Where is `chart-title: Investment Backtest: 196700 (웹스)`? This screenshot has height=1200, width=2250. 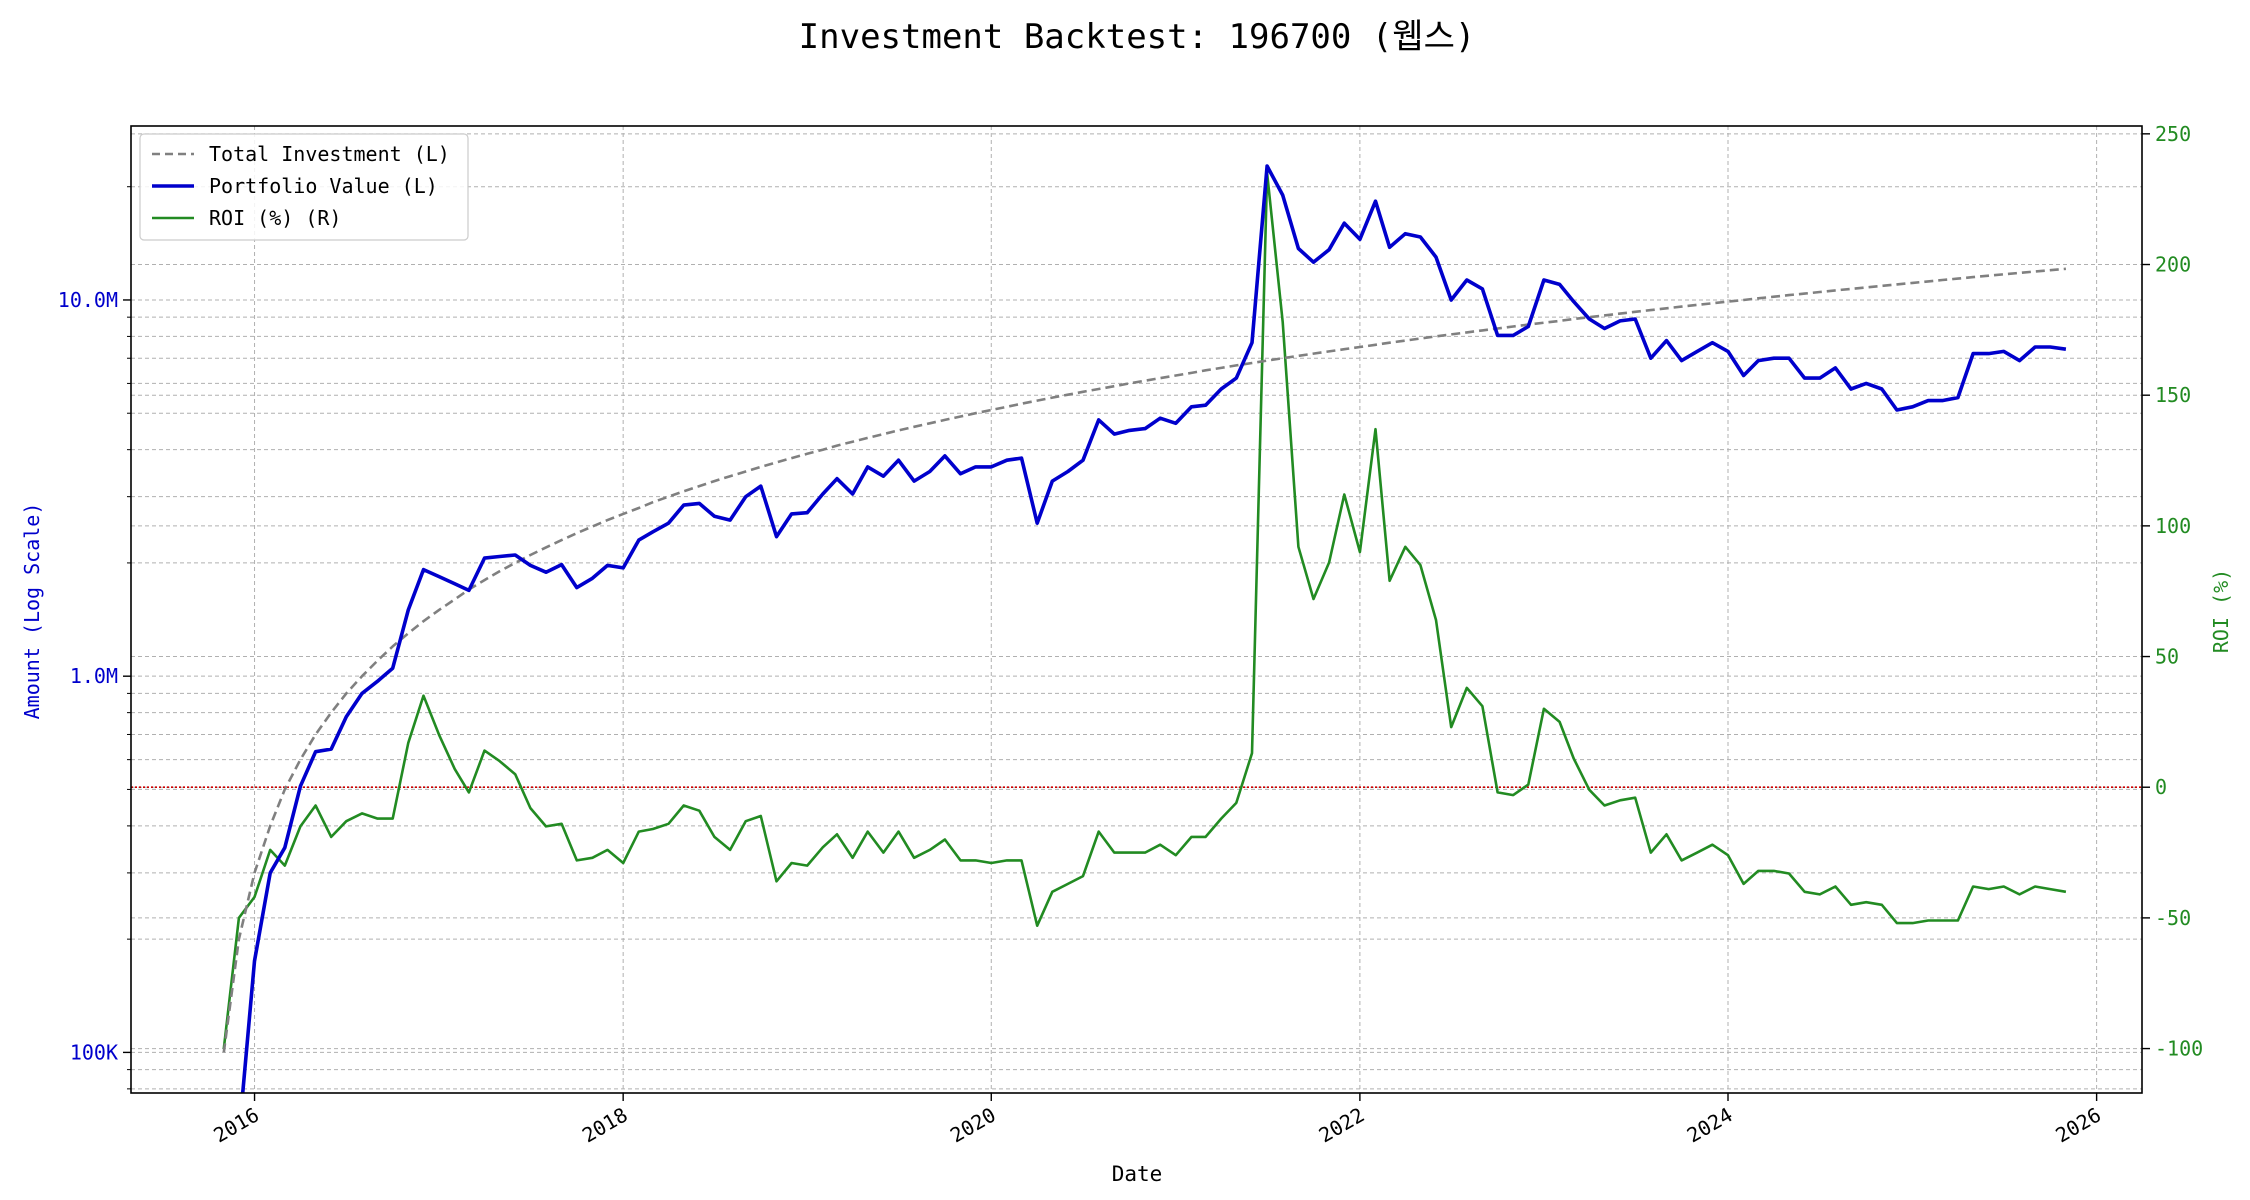 chart-title: Investment Backtest: 196700 (웹스) is located at coordinates (1137, 37).